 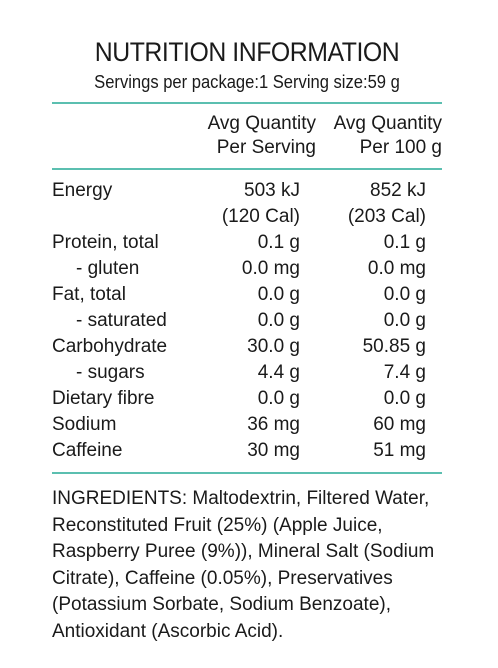 What do you see at coordinates (404, 242) in the screenshot?
I see `value-per-100g: 0.1 g` at bounding box center [404, 242].